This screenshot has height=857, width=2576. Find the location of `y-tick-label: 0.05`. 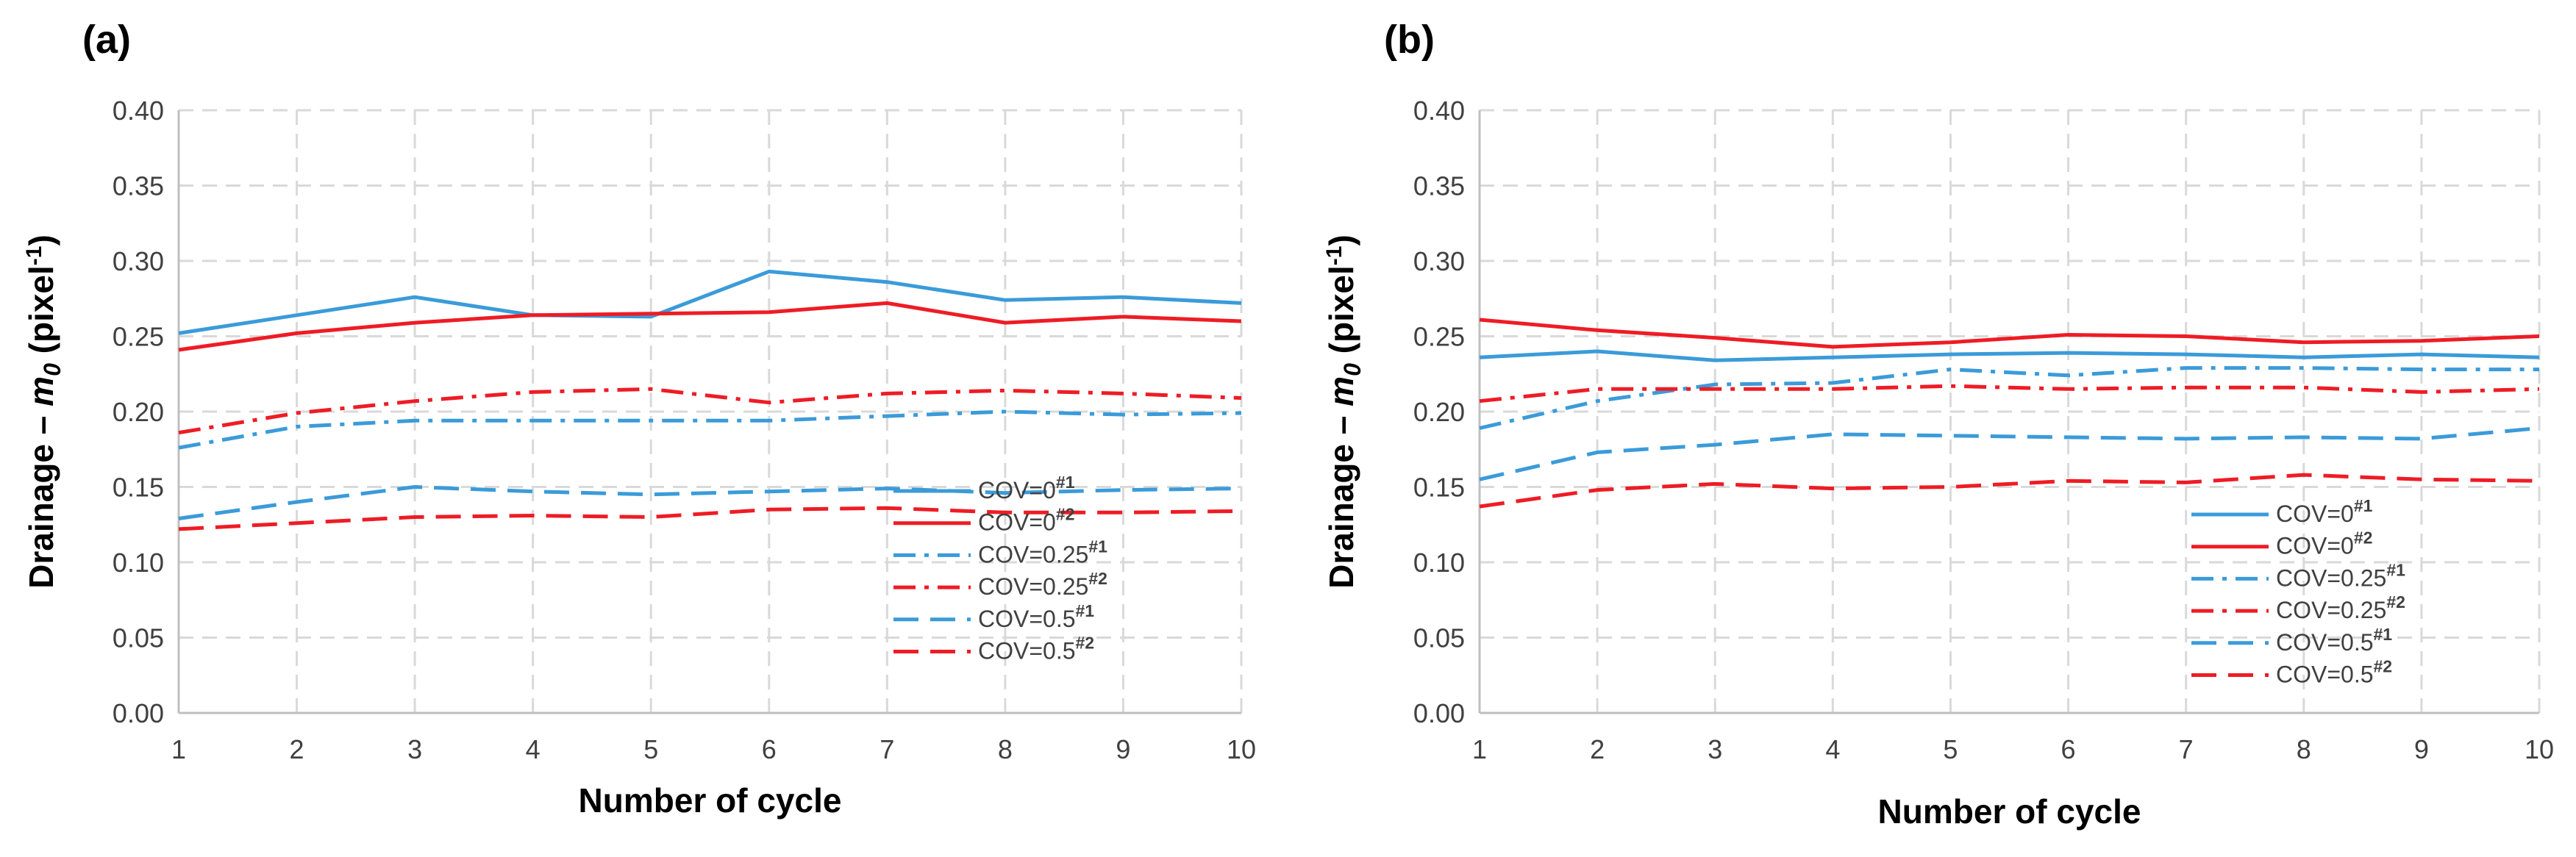

y-tick-label: 0.05 is located at coordinates (138, 638).